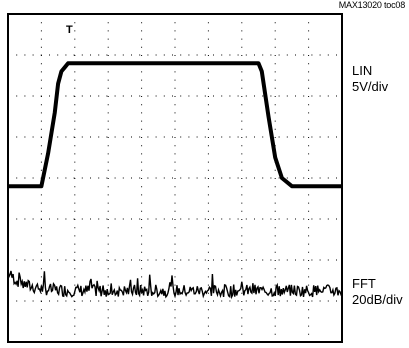 This screenshot has height=348, width=409. Describe the element at coordinates (175, 285) in the screenshot. I see `fft-trace` at that location.